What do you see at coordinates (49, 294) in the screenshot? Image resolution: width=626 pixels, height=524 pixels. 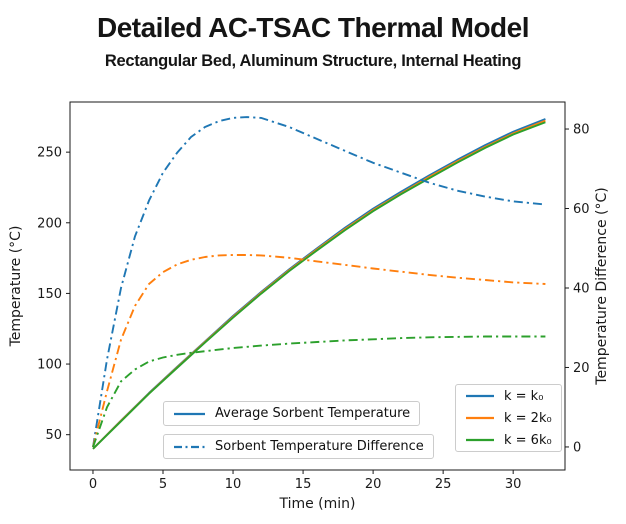 I see `y-left-tick-label: 150` at bounding box center [49, 294].